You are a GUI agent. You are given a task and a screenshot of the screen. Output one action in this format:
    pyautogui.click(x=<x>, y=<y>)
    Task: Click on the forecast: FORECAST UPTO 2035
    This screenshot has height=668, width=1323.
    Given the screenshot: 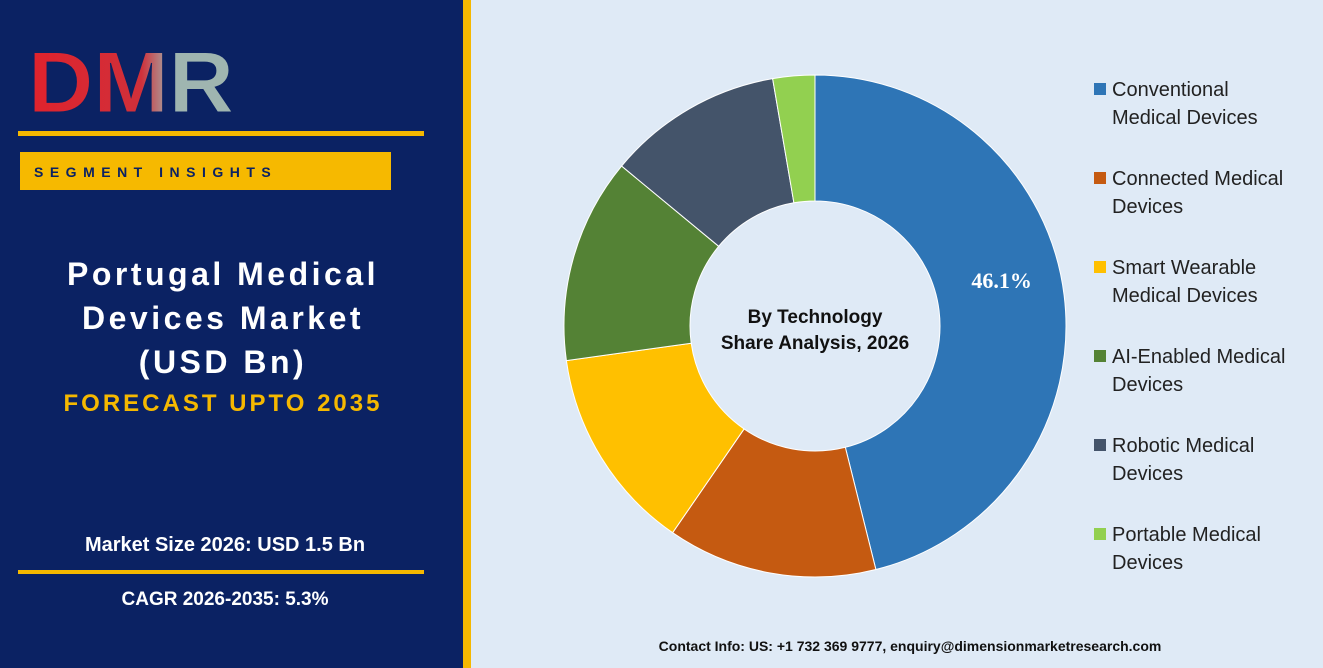 What is the action you would take?
    pyautogui.click(x=223, y=403)
    